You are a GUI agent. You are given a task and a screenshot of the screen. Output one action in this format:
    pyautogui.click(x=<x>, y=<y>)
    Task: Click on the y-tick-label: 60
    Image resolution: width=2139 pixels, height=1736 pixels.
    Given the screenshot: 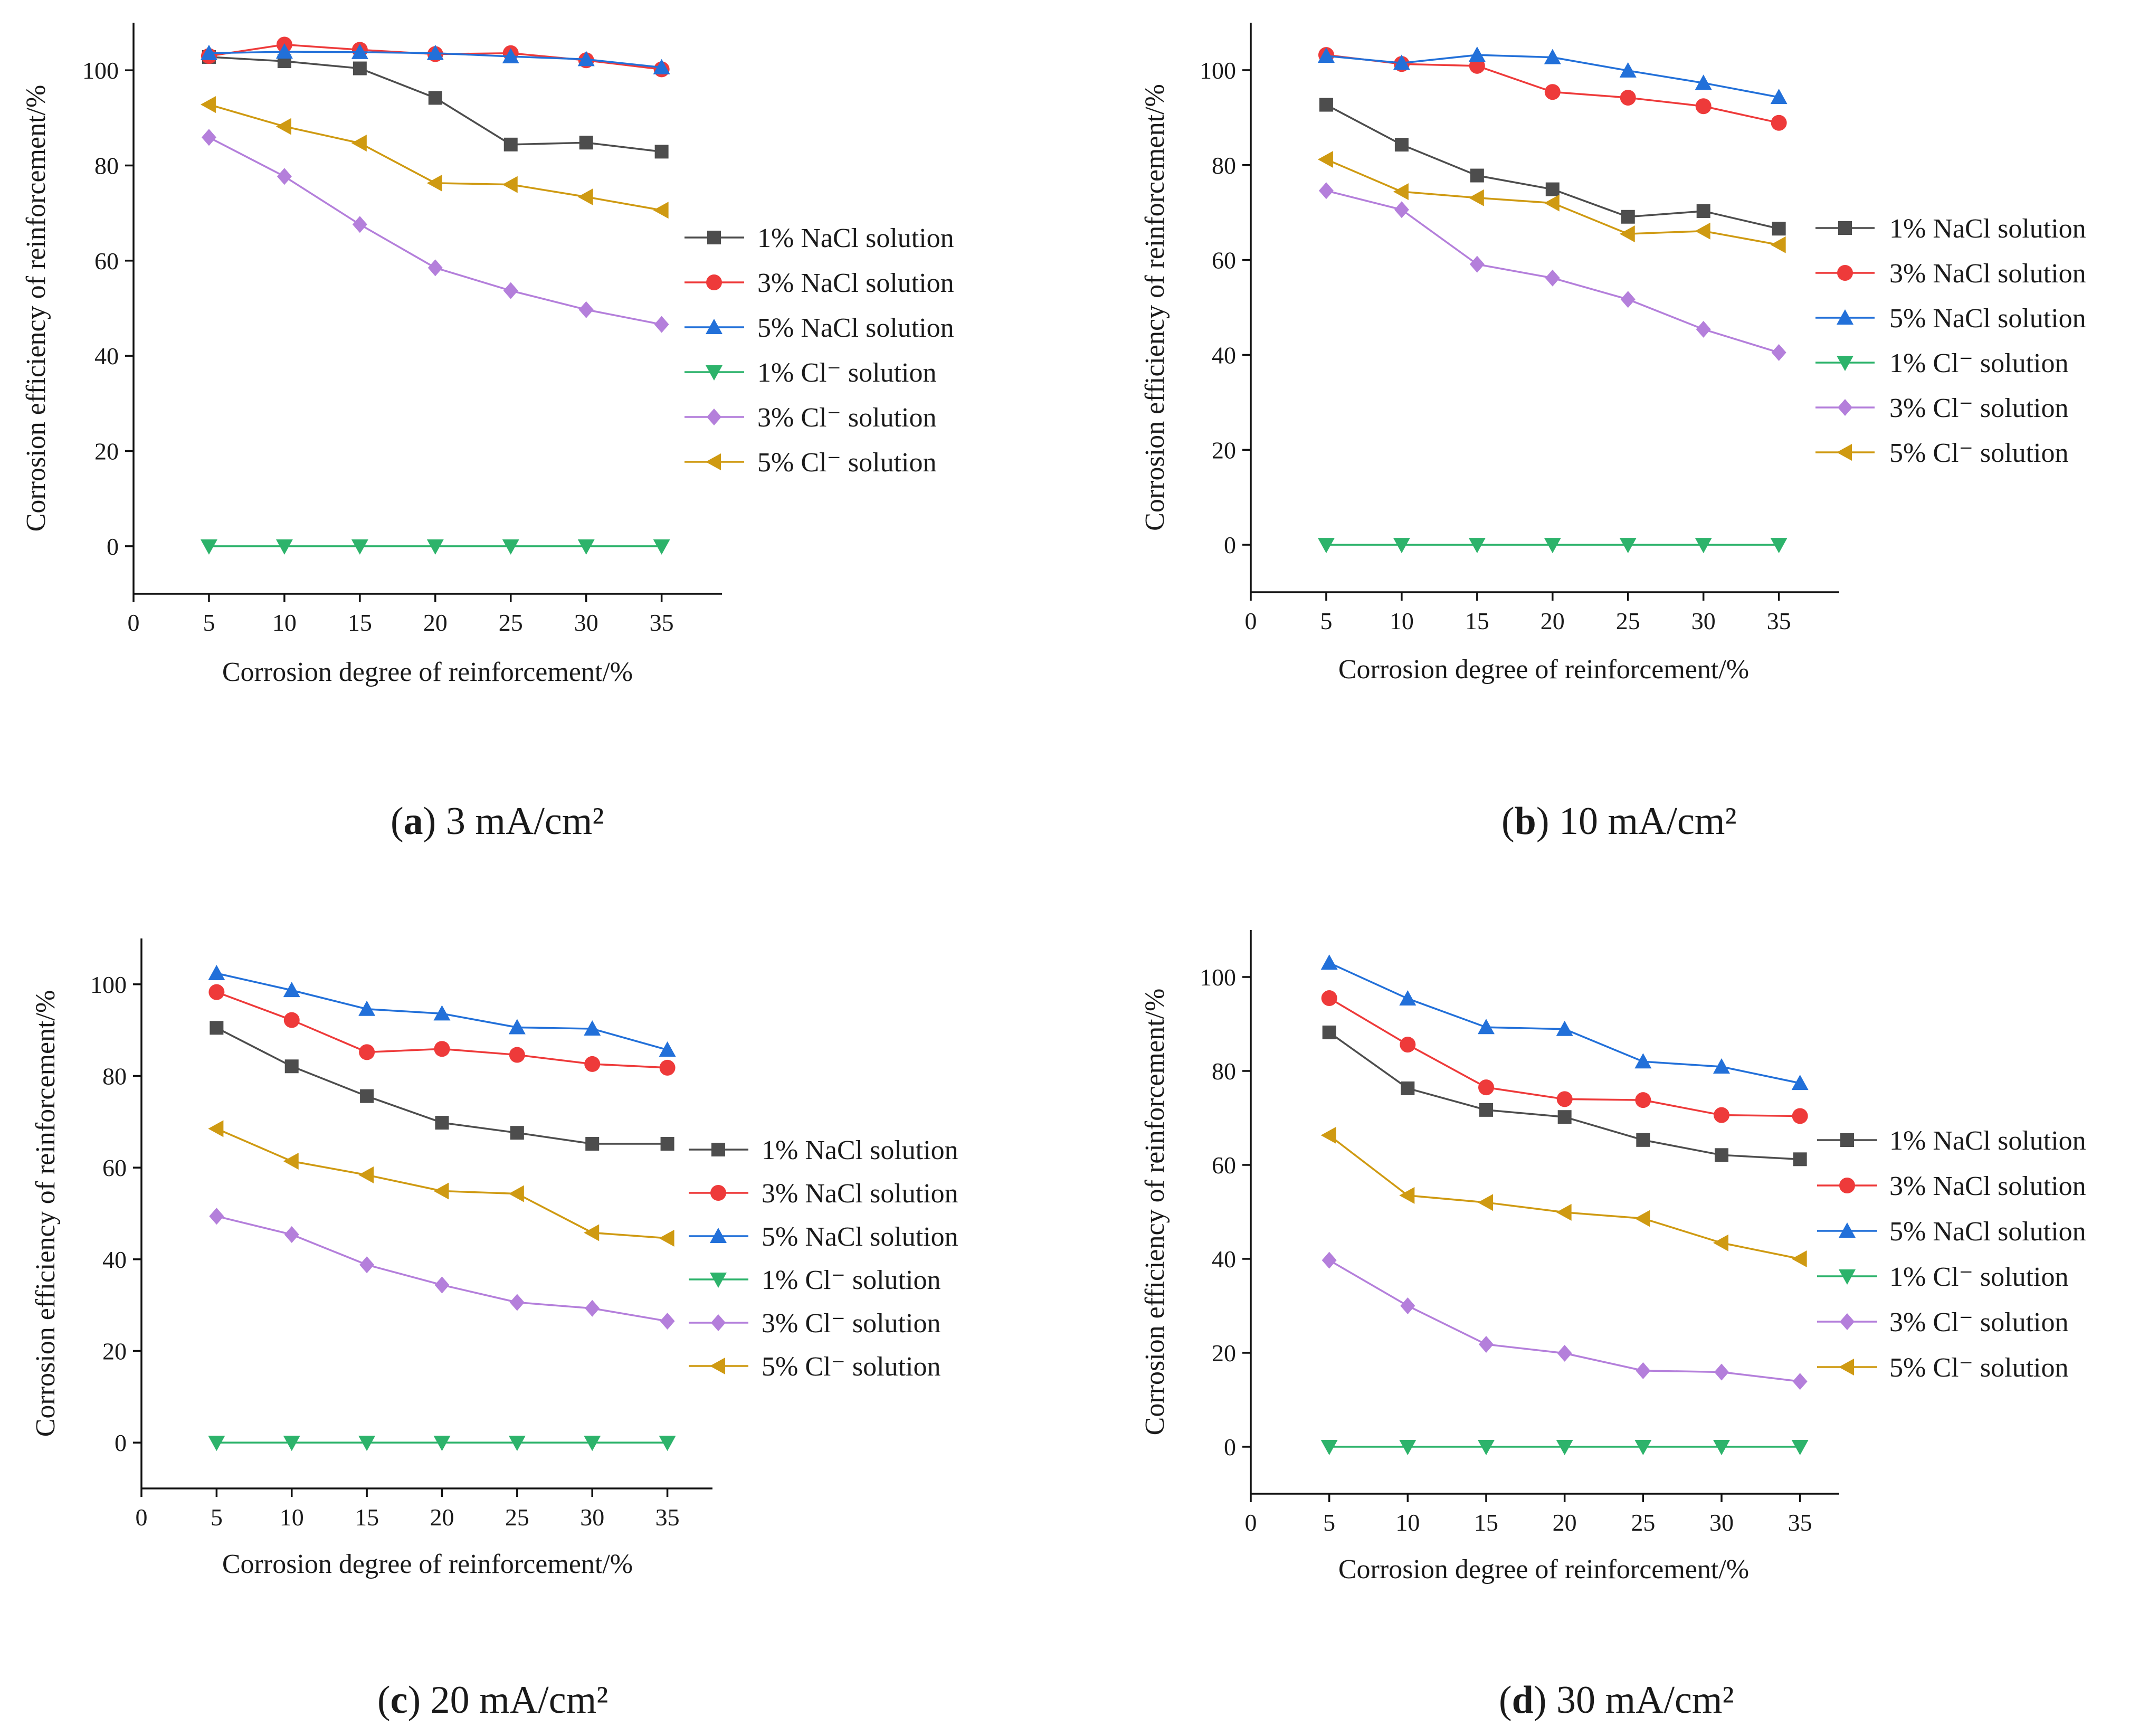 What is the action you would take?
    pyautogui.click(x=114, y=1167)
    